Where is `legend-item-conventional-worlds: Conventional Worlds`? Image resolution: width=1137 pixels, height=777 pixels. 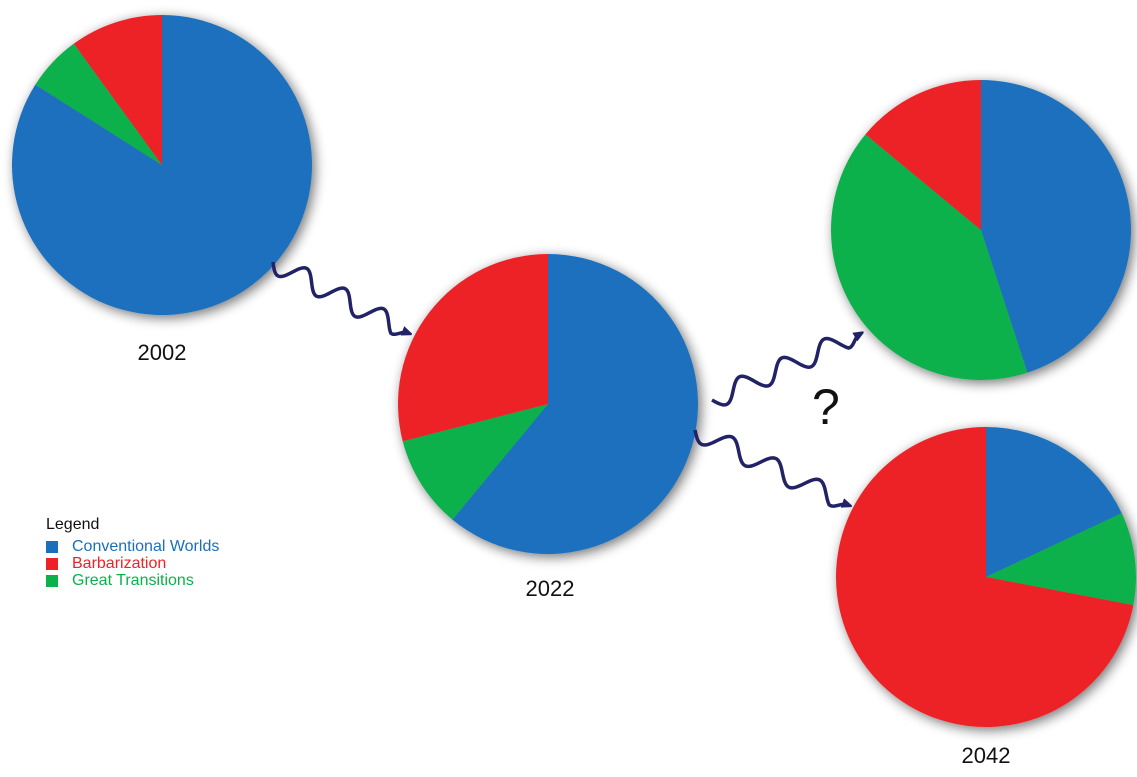 legend-item-conventional-worlds: Conventional Worlds is located at coordinates (132, 546).